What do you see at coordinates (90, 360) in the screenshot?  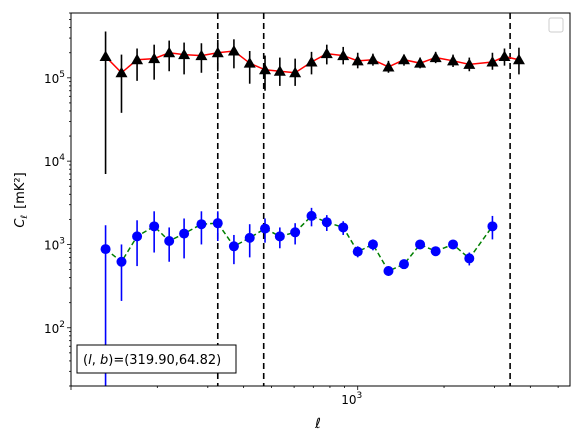 I see `annotation-l: l` at bounding box center [90, 360].